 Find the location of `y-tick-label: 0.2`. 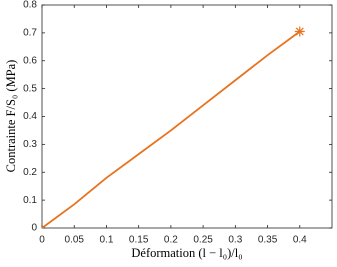

y-tick-label: 0.2 is located at coordinates (30, 172).